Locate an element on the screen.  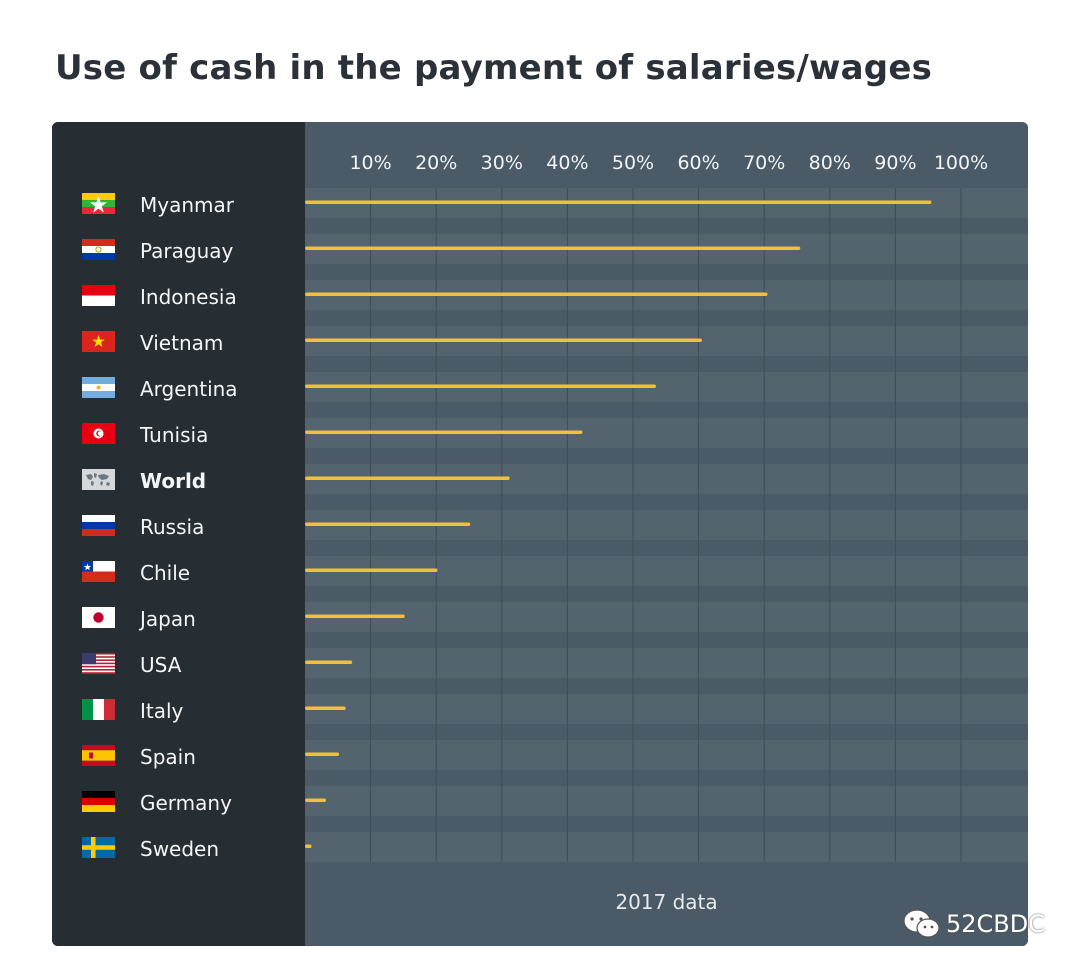
flag-indonesia-icon is located at coordinates (98, 295).